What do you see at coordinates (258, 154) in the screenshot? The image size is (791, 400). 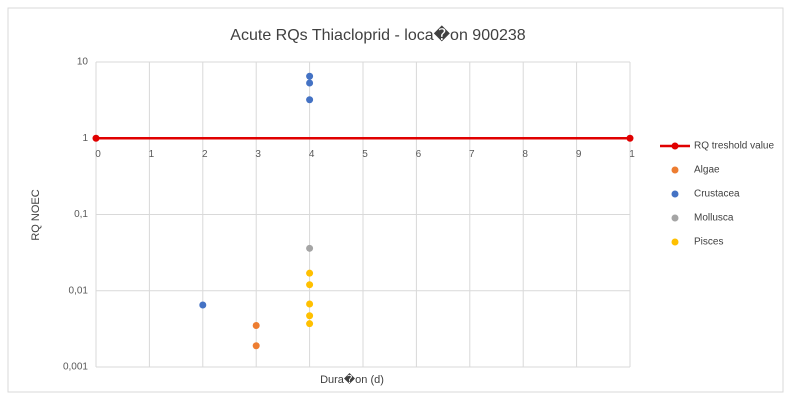 I see `x-tick-label: 3` at bounding box center [258, 154].